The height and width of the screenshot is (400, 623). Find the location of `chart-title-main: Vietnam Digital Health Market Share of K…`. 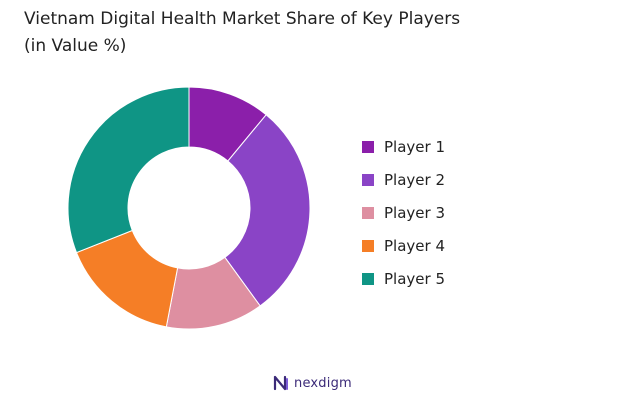

chart-title-main: Vietnam Digital Health Market Share of K… is located at coordinates (242, 19).